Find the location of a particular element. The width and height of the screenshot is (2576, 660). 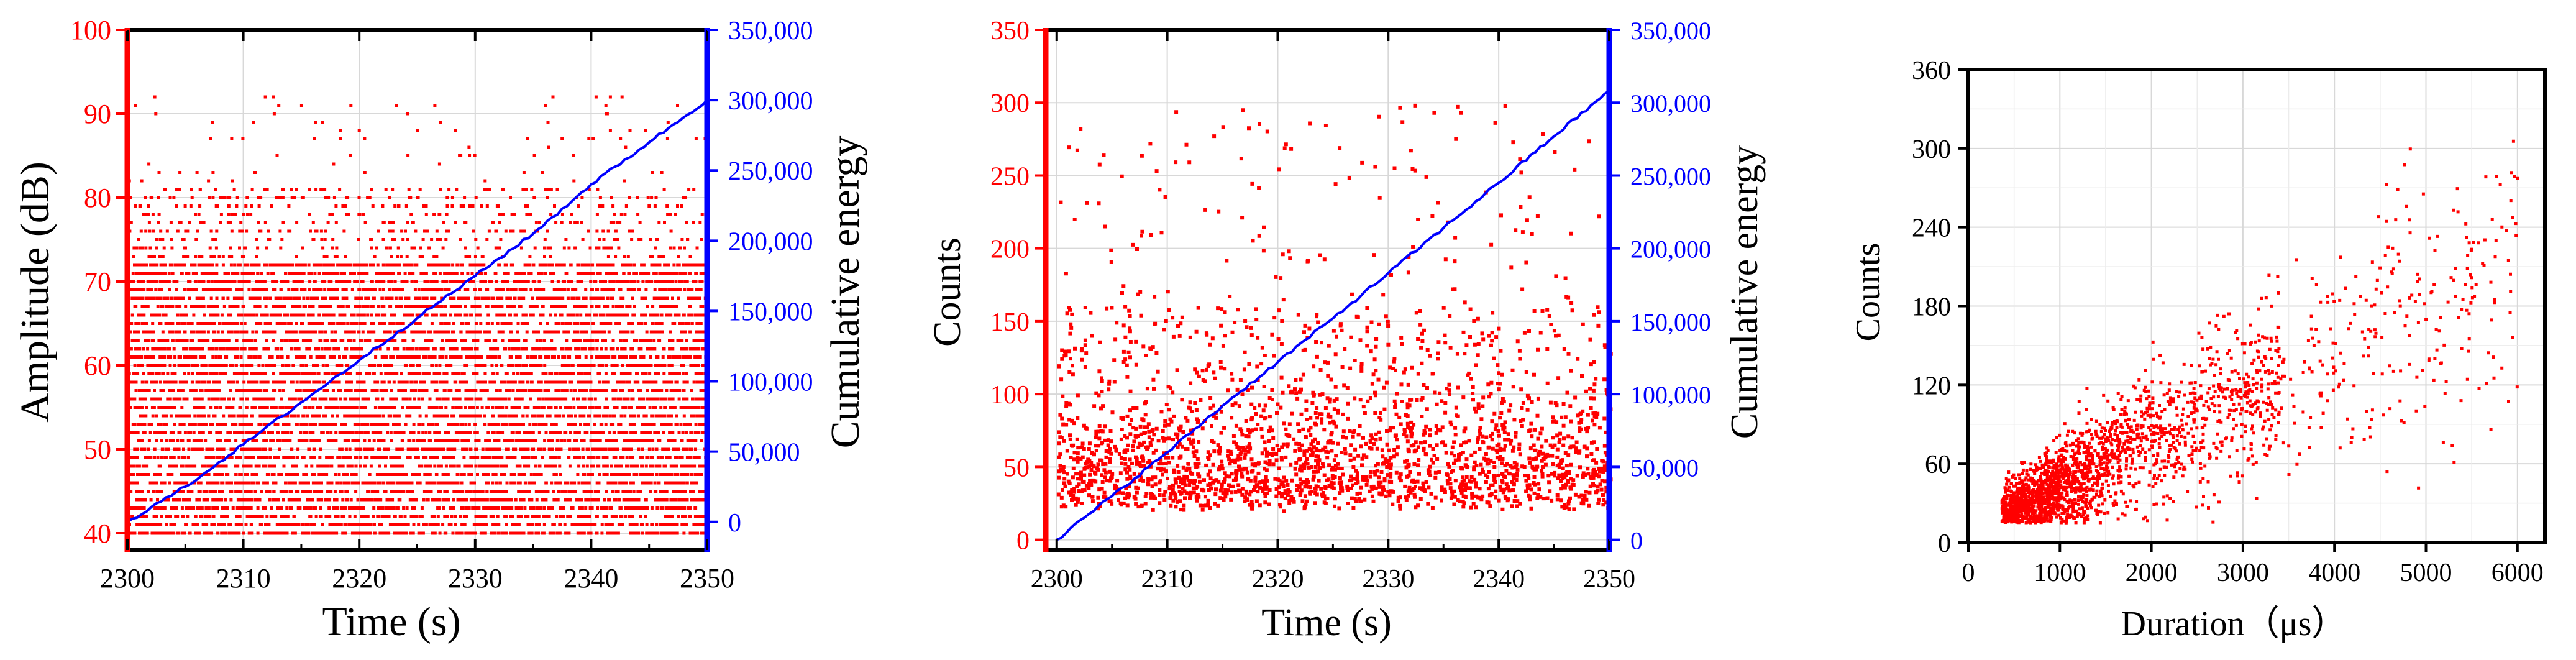

chart3-xlabel: Duration（μs） is located at coordinates (2234, 624).